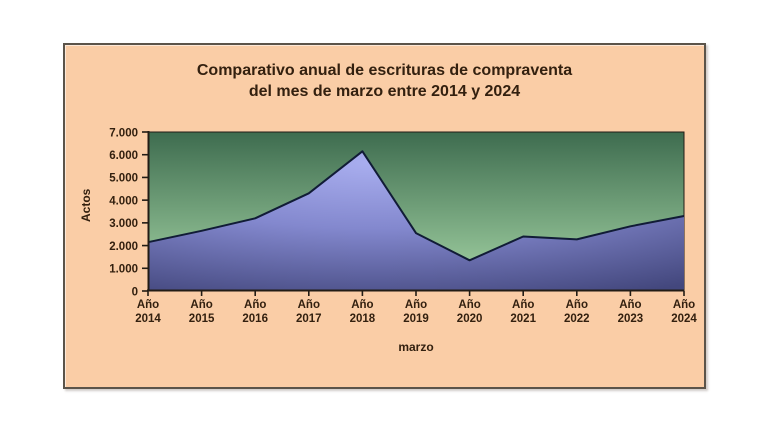 This screenshot has height=432, width=768. Describe the element at coordinates (470, 312) in the screenshot. I see `x-category-label: Año 2020` at that location.